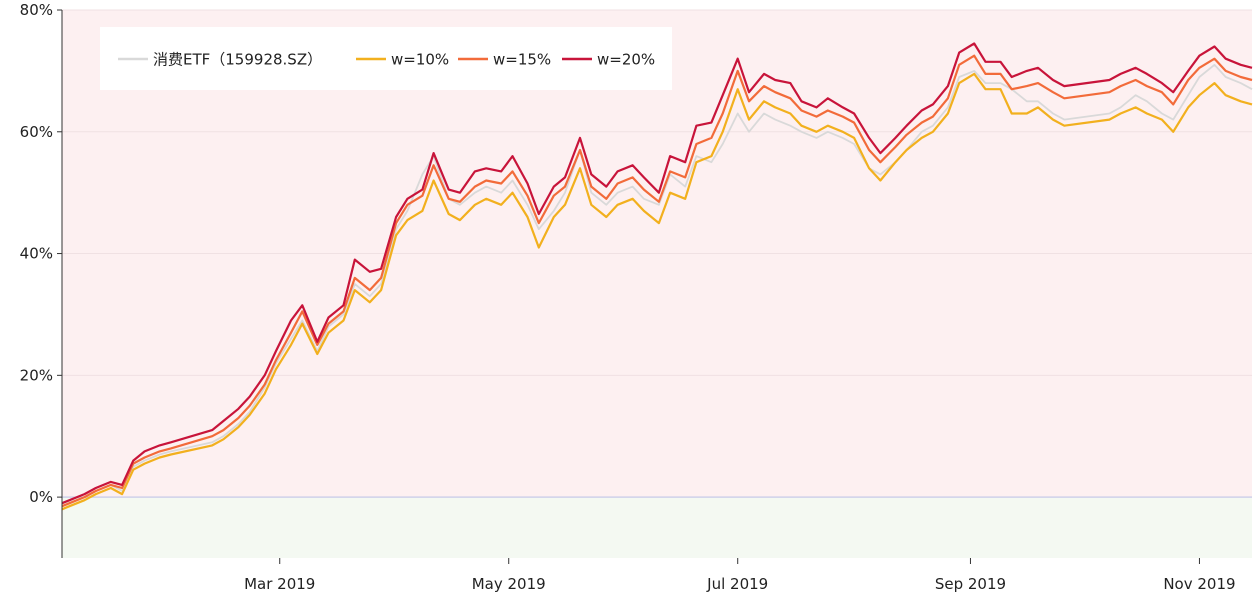 Image resolution: width=1260 pixels, height=603 pixels. I want to click on x-tick-label: Jul 2019, so click(737, 584).